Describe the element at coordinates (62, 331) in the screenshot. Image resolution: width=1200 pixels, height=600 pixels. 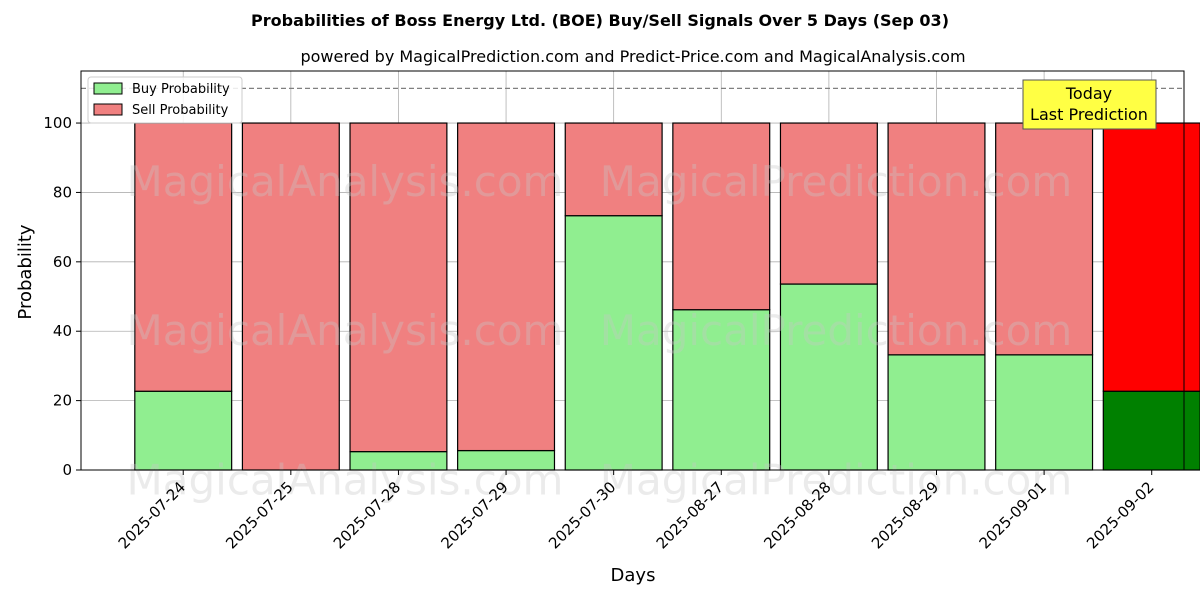
I see `y-tick-label: 40` at that location.